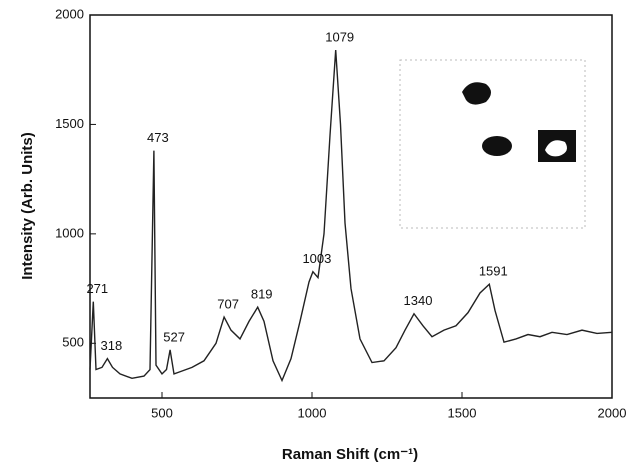  What do you see at coordinates (73, 342) in the screenshot?
I see `y-tick-label: 500` at bounding box center [73, 342].